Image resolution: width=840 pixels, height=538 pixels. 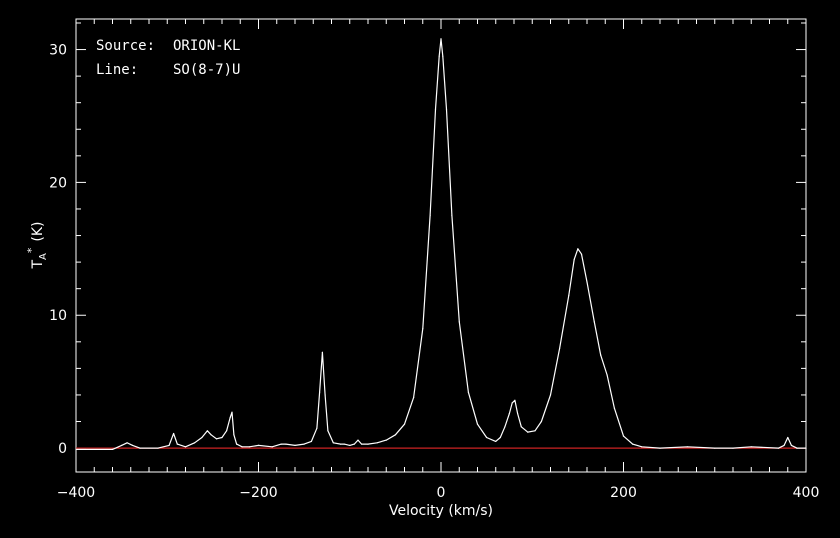 What do you see at coordinates (441, 511) in the screenshot?
I see `x-axis-label: Velocity (km/s)` at bounding box center [441, 511].